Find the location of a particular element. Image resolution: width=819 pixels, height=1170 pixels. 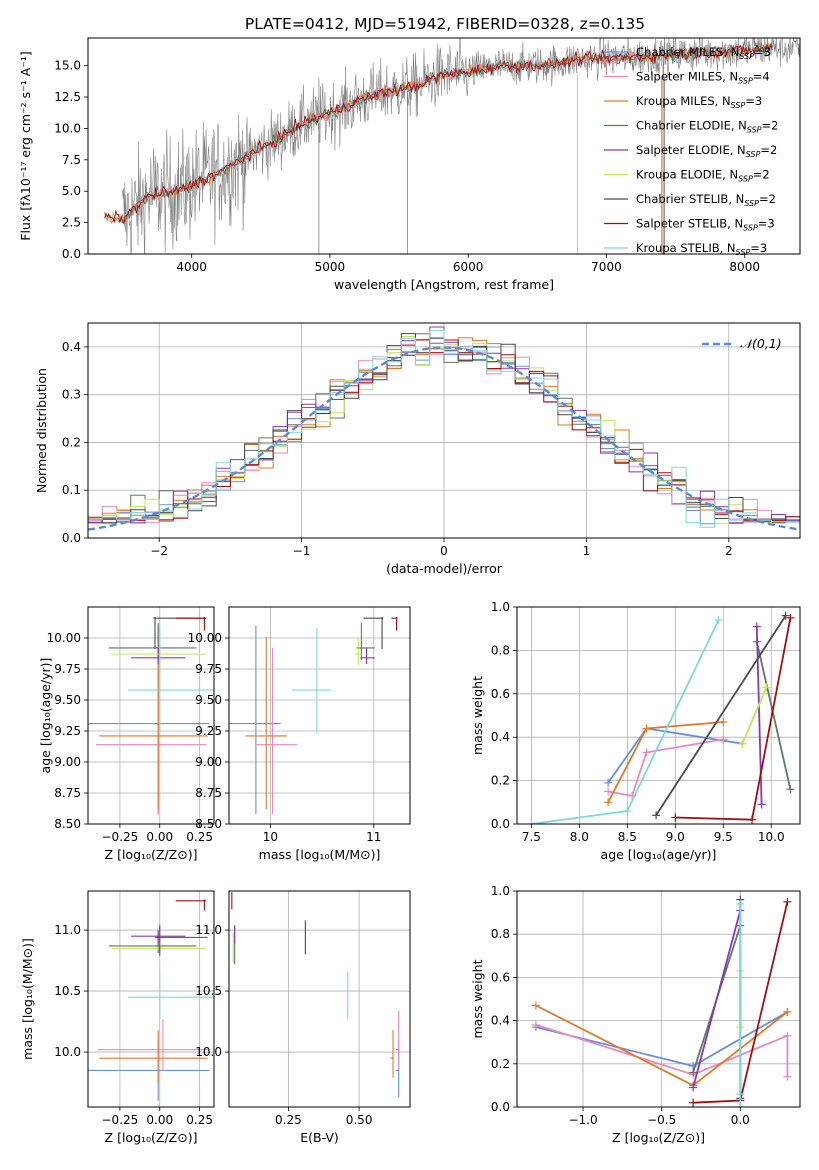

legend-label: Salpeter STELIB, NSSP=3 is located at coordinates (705, 225).